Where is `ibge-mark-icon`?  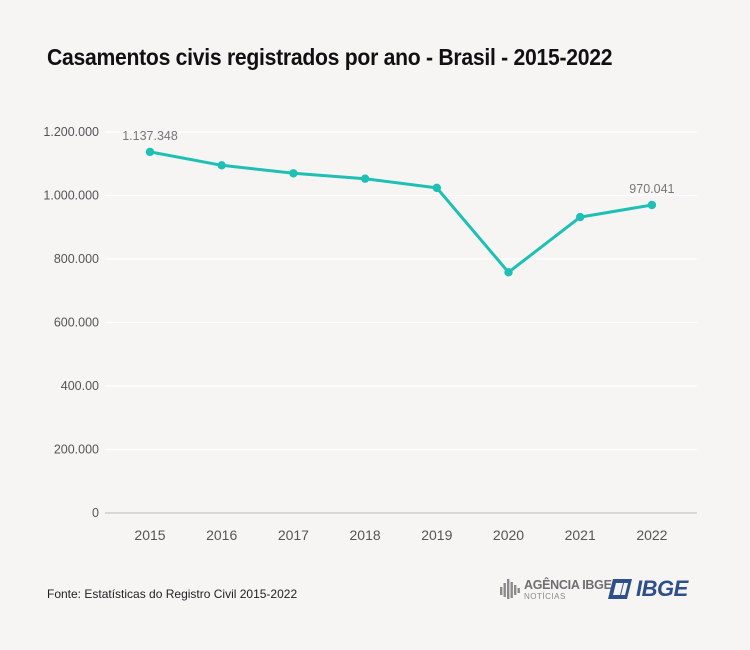 ibge-mark-icon is located at coordinates (620, 589).